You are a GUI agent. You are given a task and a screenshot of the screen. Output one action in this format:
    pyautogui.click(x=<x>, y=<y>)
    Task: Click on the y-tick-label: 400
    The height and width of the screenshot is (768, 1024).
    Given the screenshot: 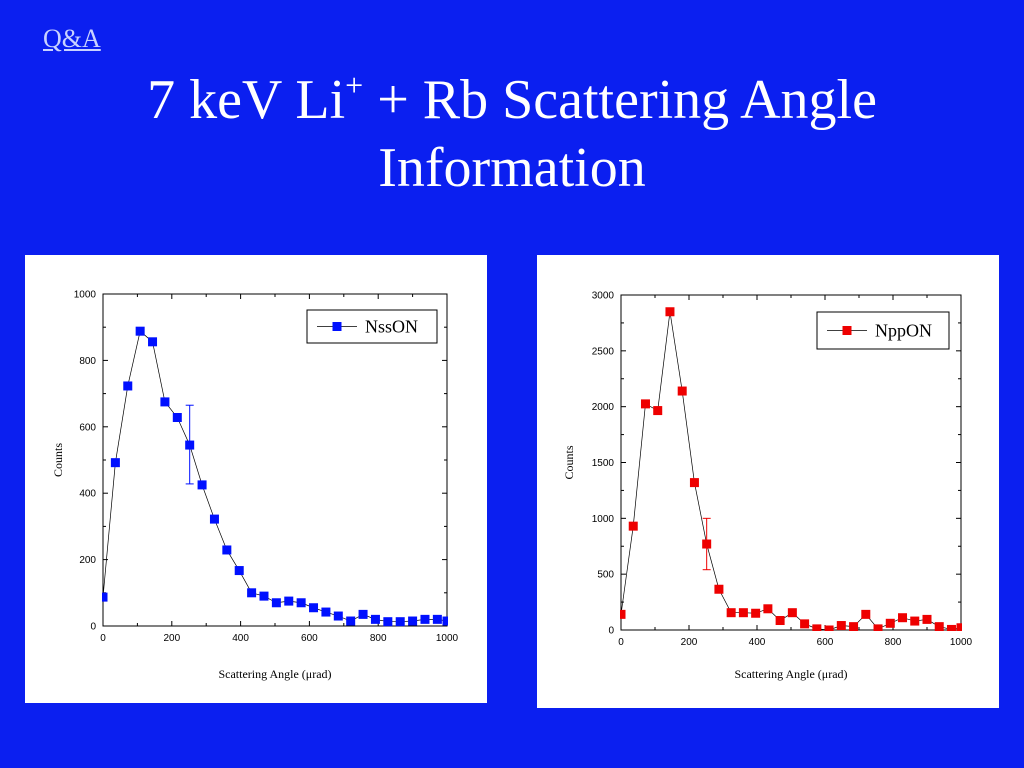 What is the action you would take?
    pyautogui.click(x=87, y=494)
    